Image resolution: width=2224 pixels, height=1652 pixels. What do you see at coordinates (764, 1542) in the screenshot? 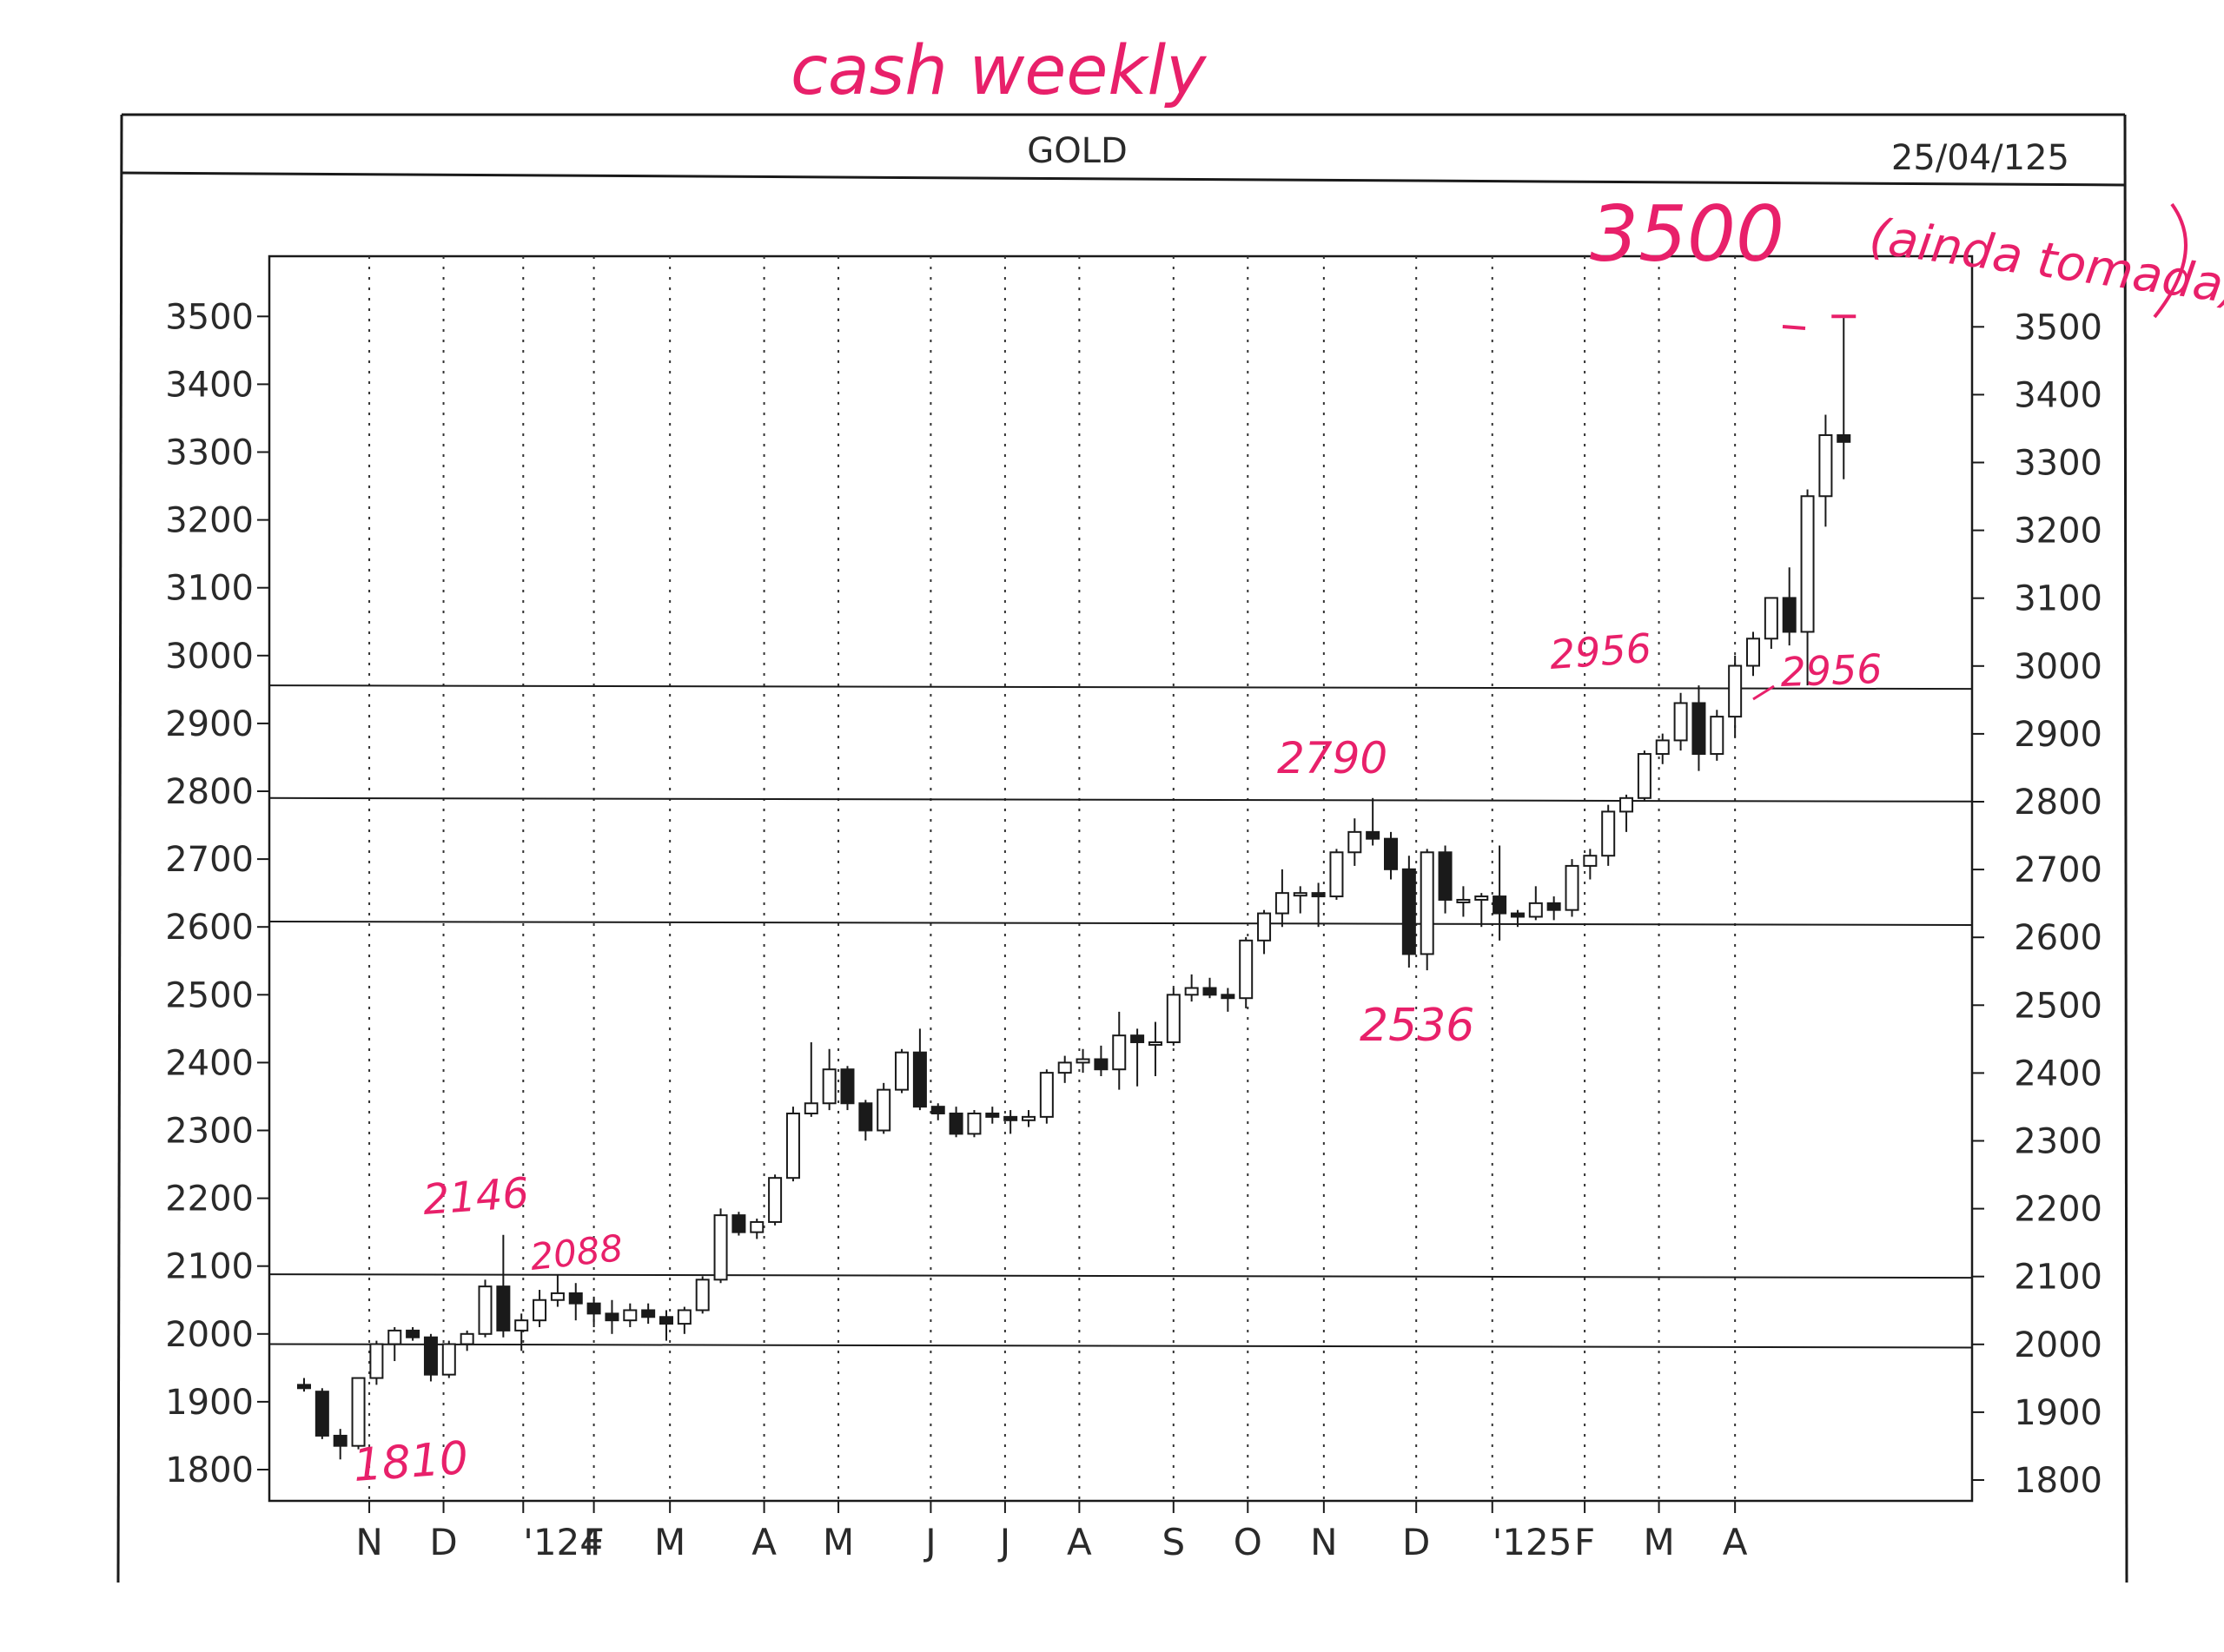
I see `x-tick-label: A` at bounding box center [764, 1542].